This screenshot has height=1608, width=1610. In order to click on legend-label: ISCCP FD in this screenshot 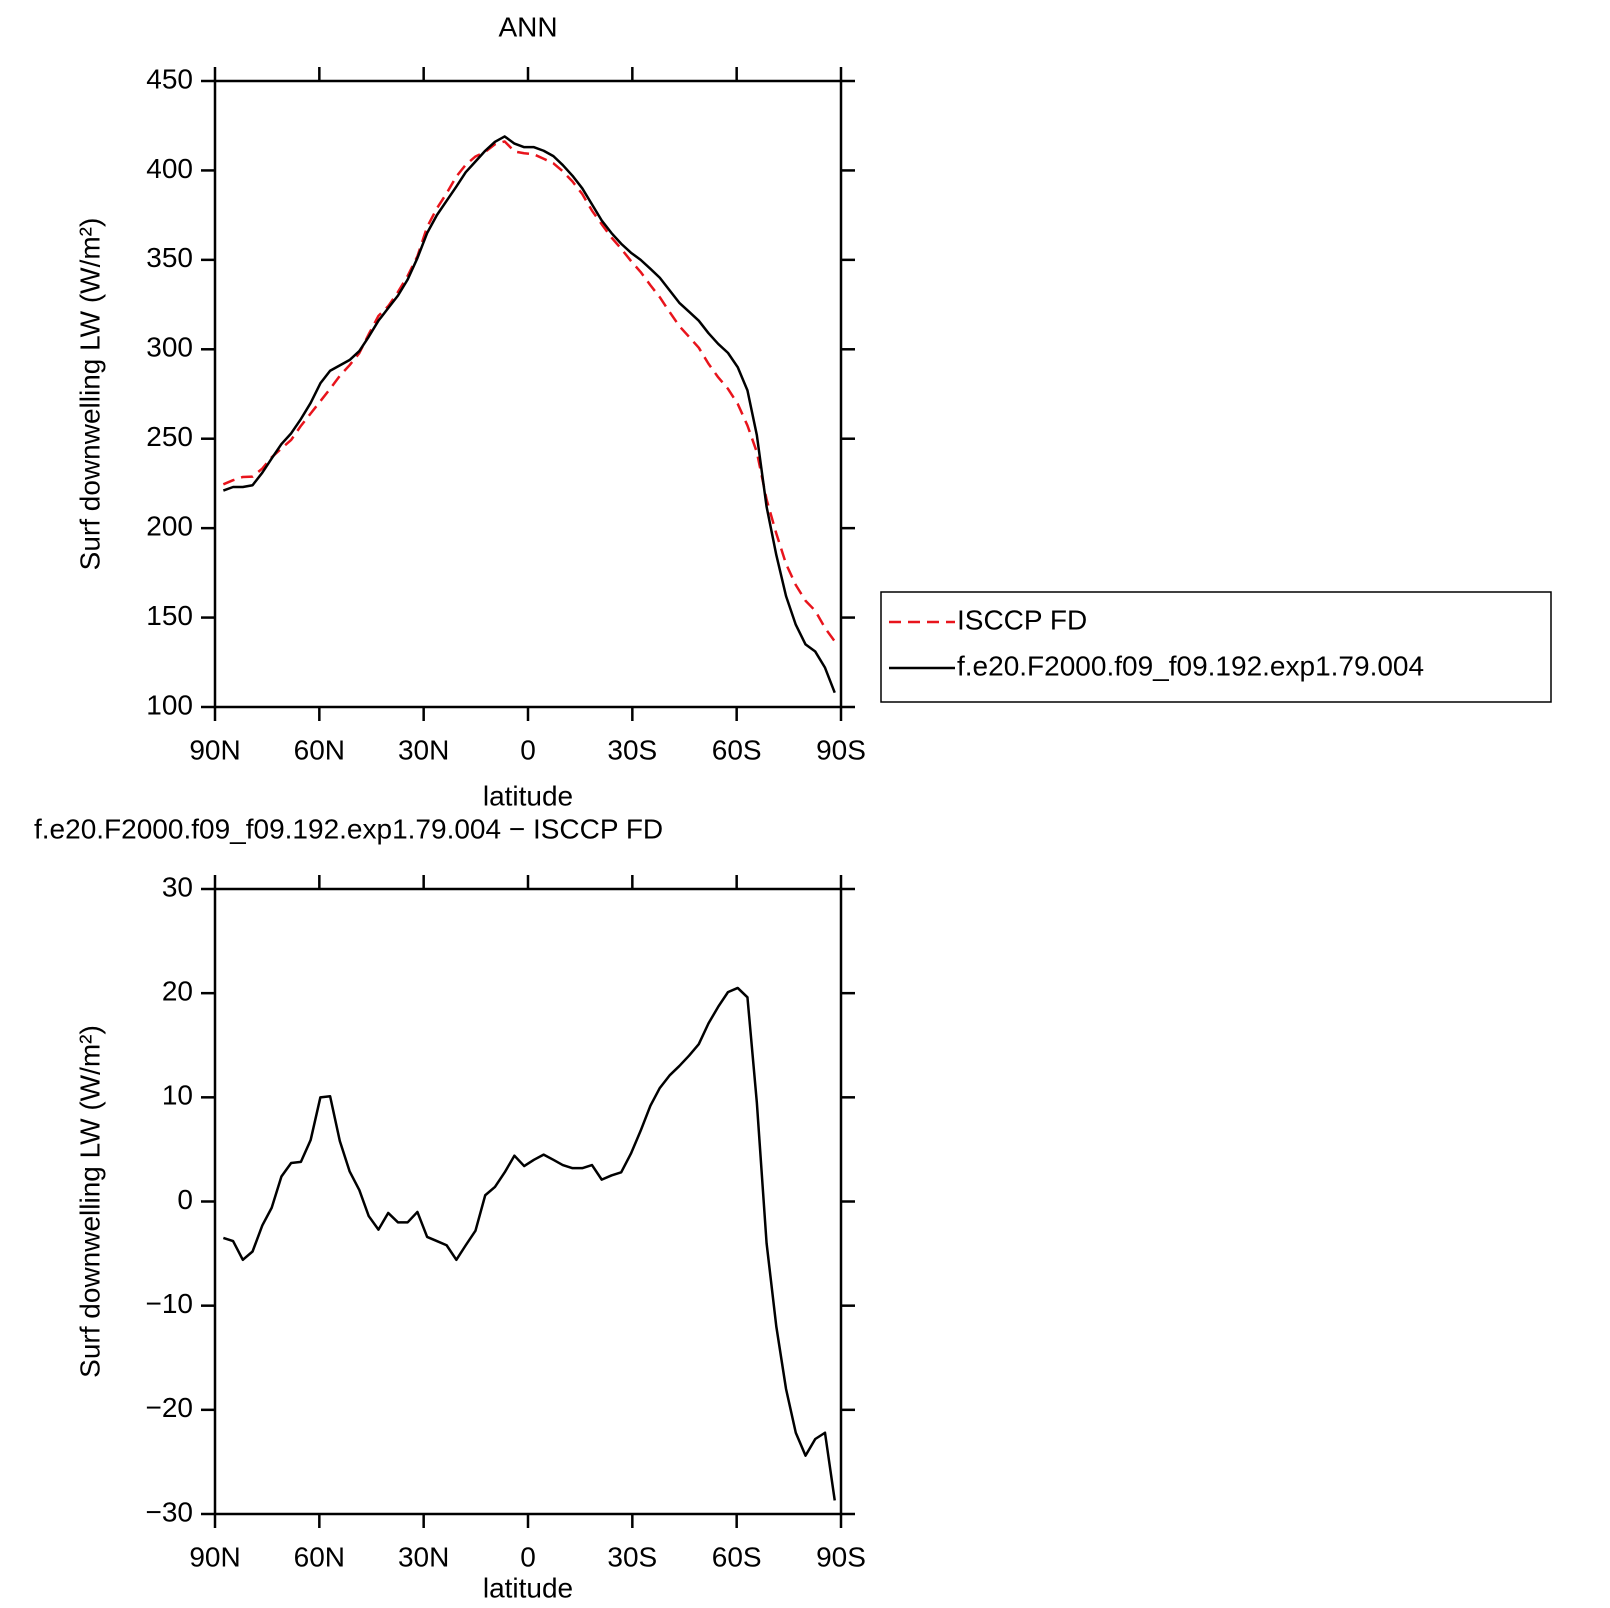, I will do `click(1022, 619)`.